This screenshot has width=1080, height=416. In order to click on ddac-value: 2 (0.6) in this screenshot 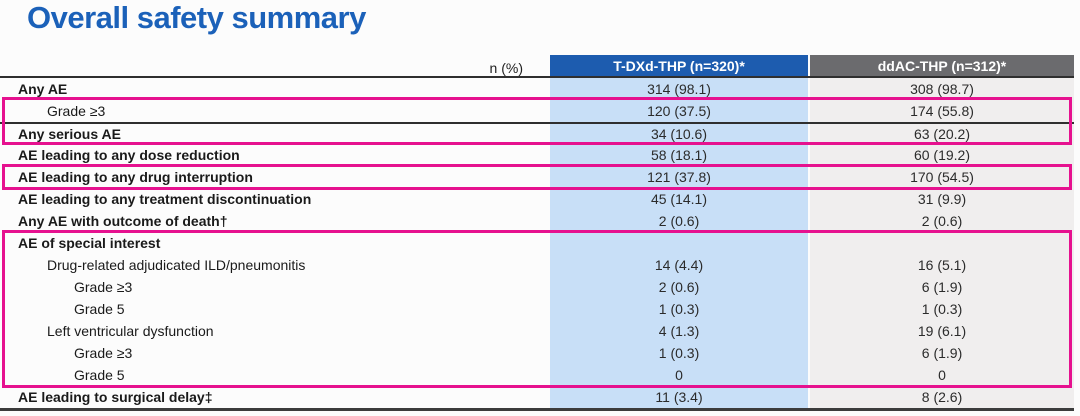, I will do `click(942, 221)`.